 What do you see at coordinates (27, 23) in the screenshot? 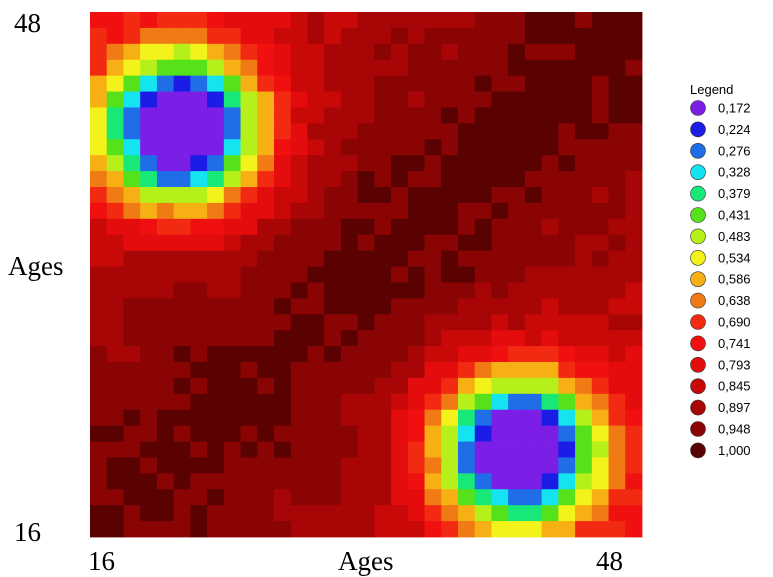
I see `y-tick-label-top: 48` at bounding box center [27, 23].